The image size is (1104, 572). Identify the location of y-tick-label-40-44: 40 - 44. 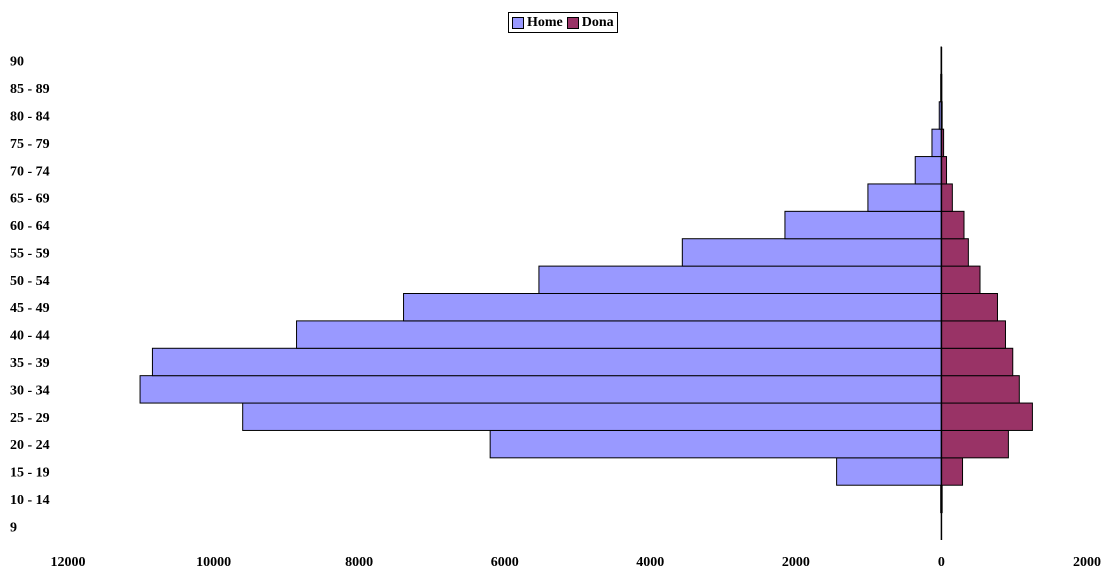
(30, 336).